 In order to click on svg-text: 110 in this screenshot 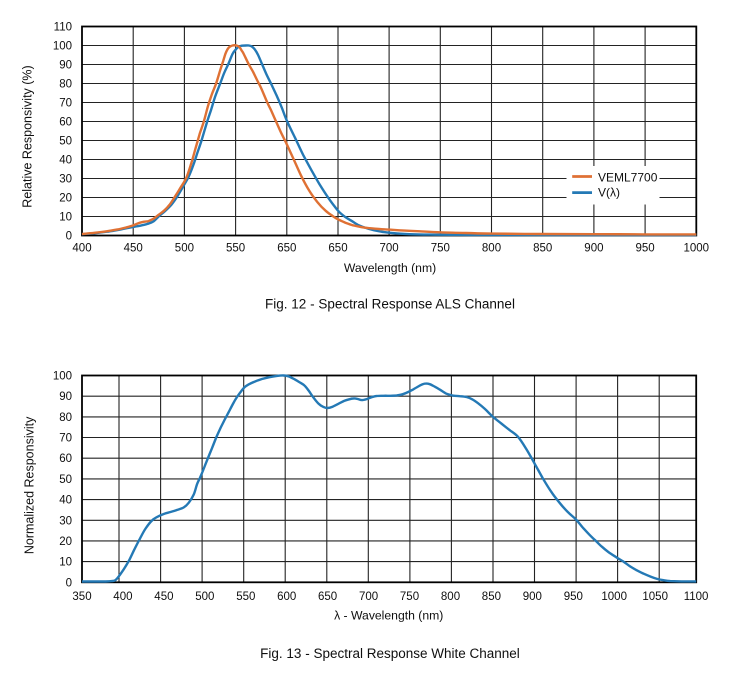, I will do `click(63, 28)`.